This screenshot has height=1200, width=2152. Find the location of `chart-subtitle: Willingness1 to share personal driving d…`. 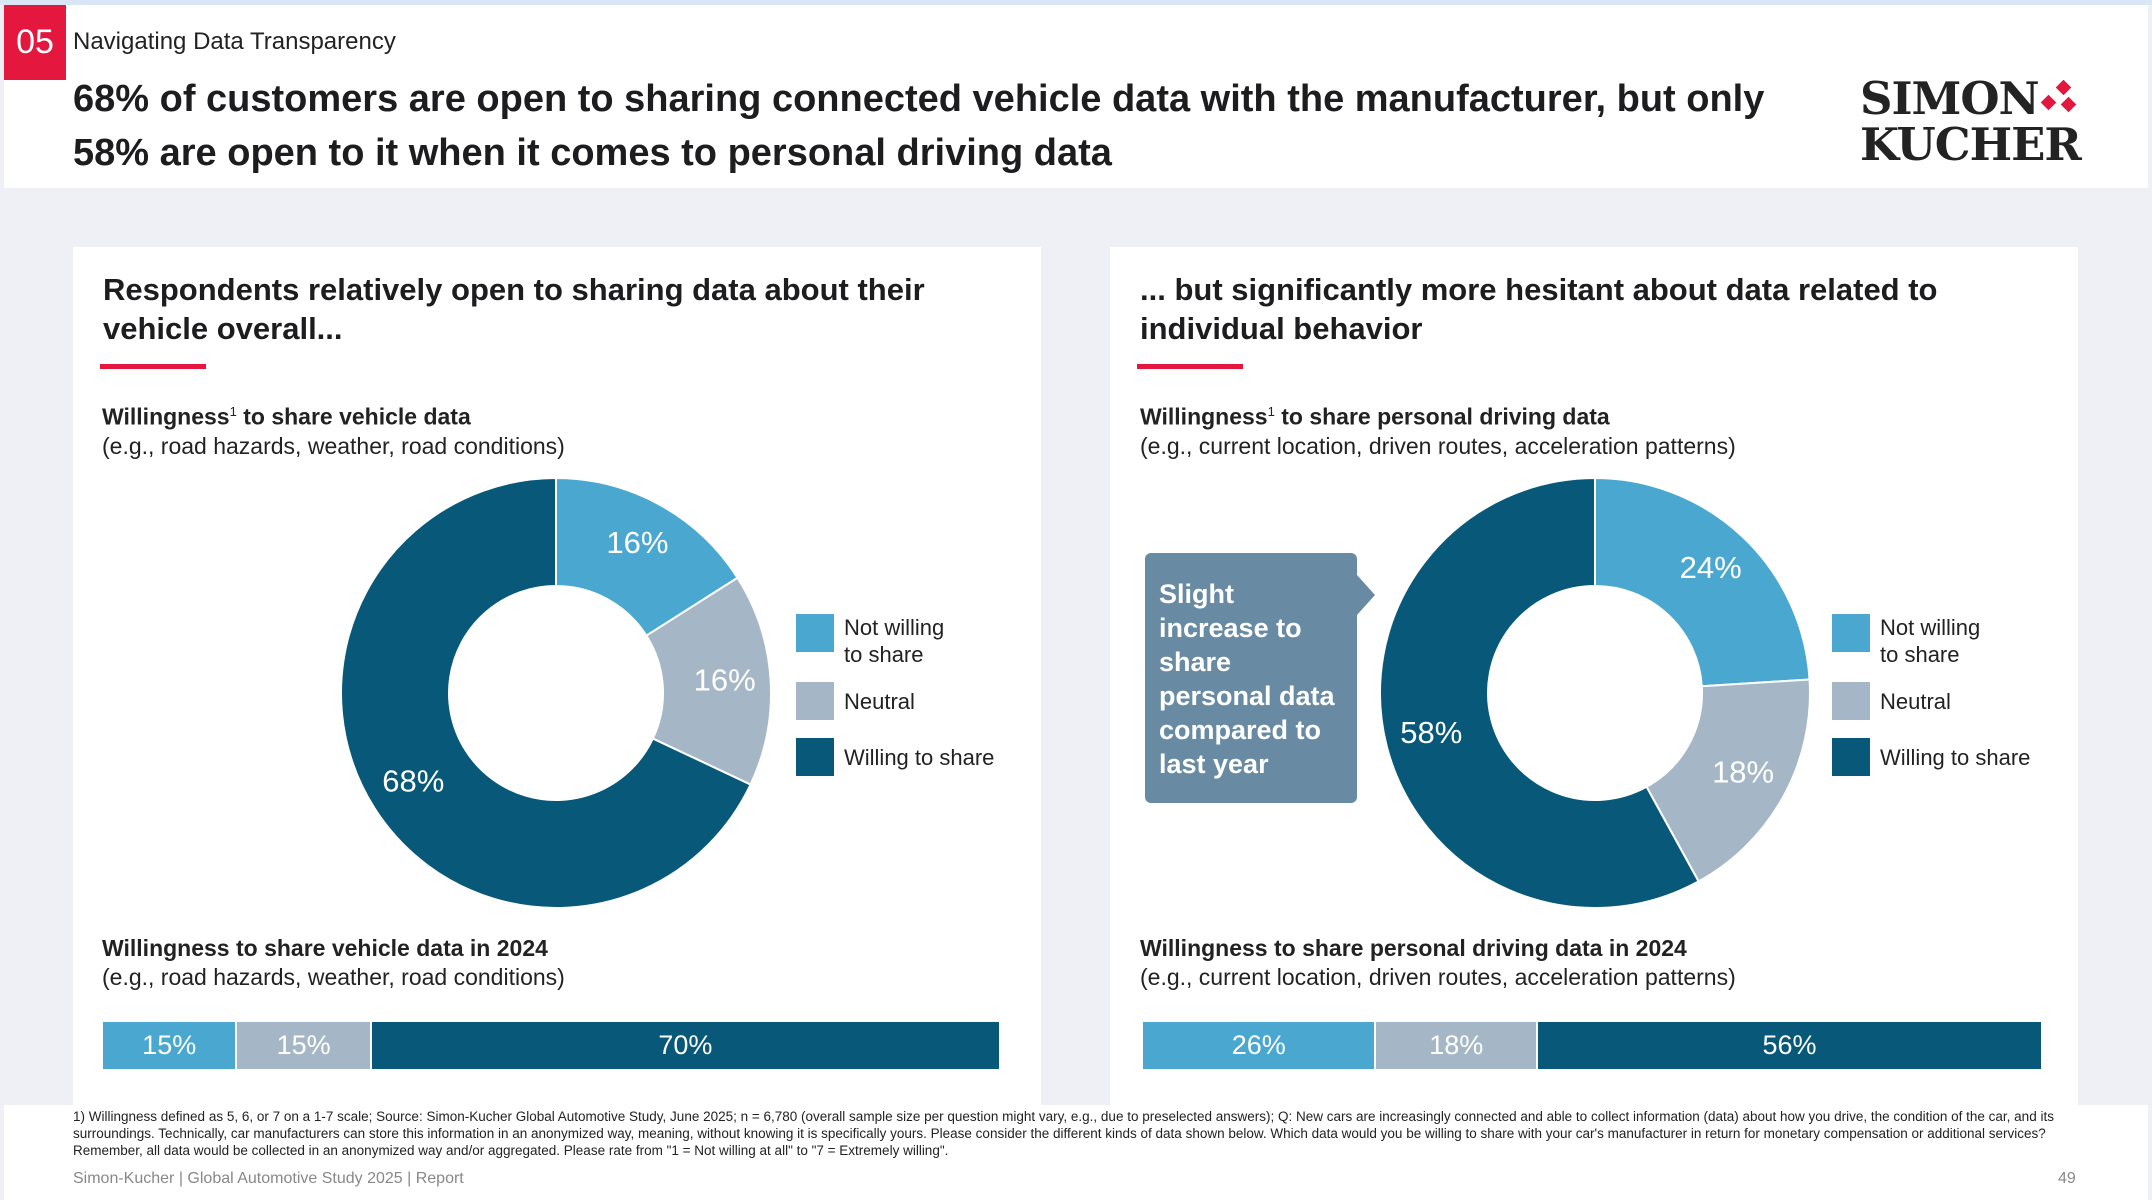

chart-subtitle: Willingness1 to share personal driving d… is located at coordinates (1438, 429).